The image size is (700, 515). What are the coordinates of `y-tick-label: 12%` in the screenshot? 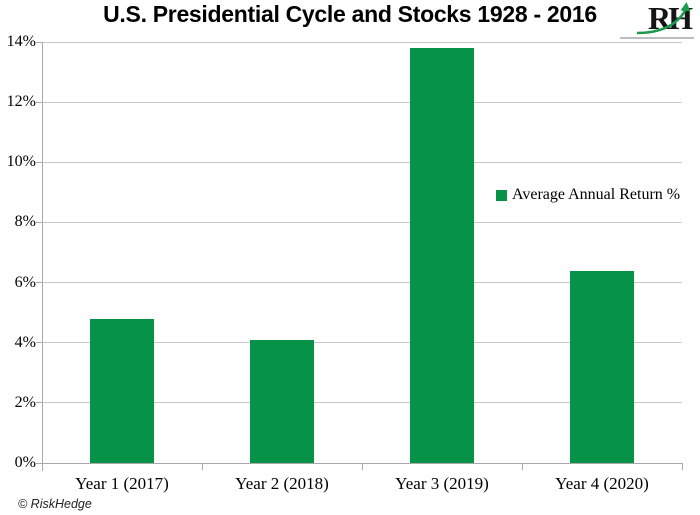 It's located at (21, 102).